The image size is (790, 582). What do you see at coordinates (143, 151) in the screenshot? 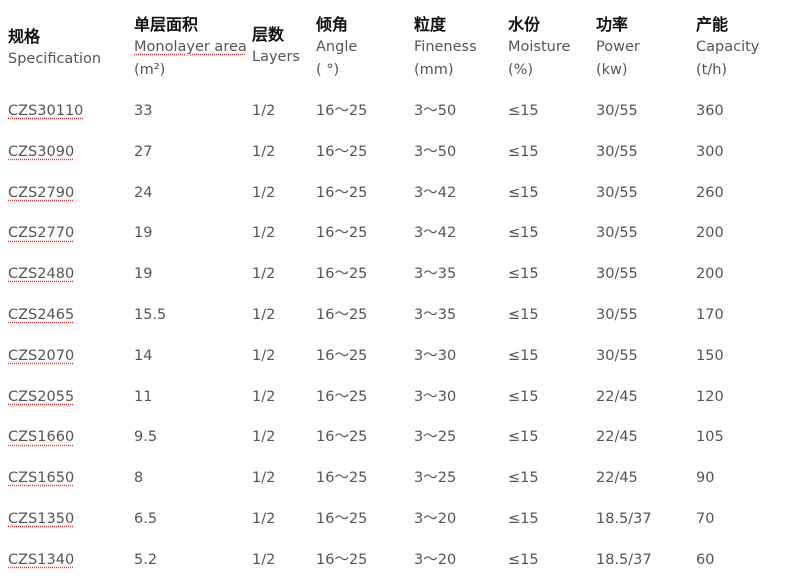
I see `table-cell: 27` at bounding box center [143, 151].